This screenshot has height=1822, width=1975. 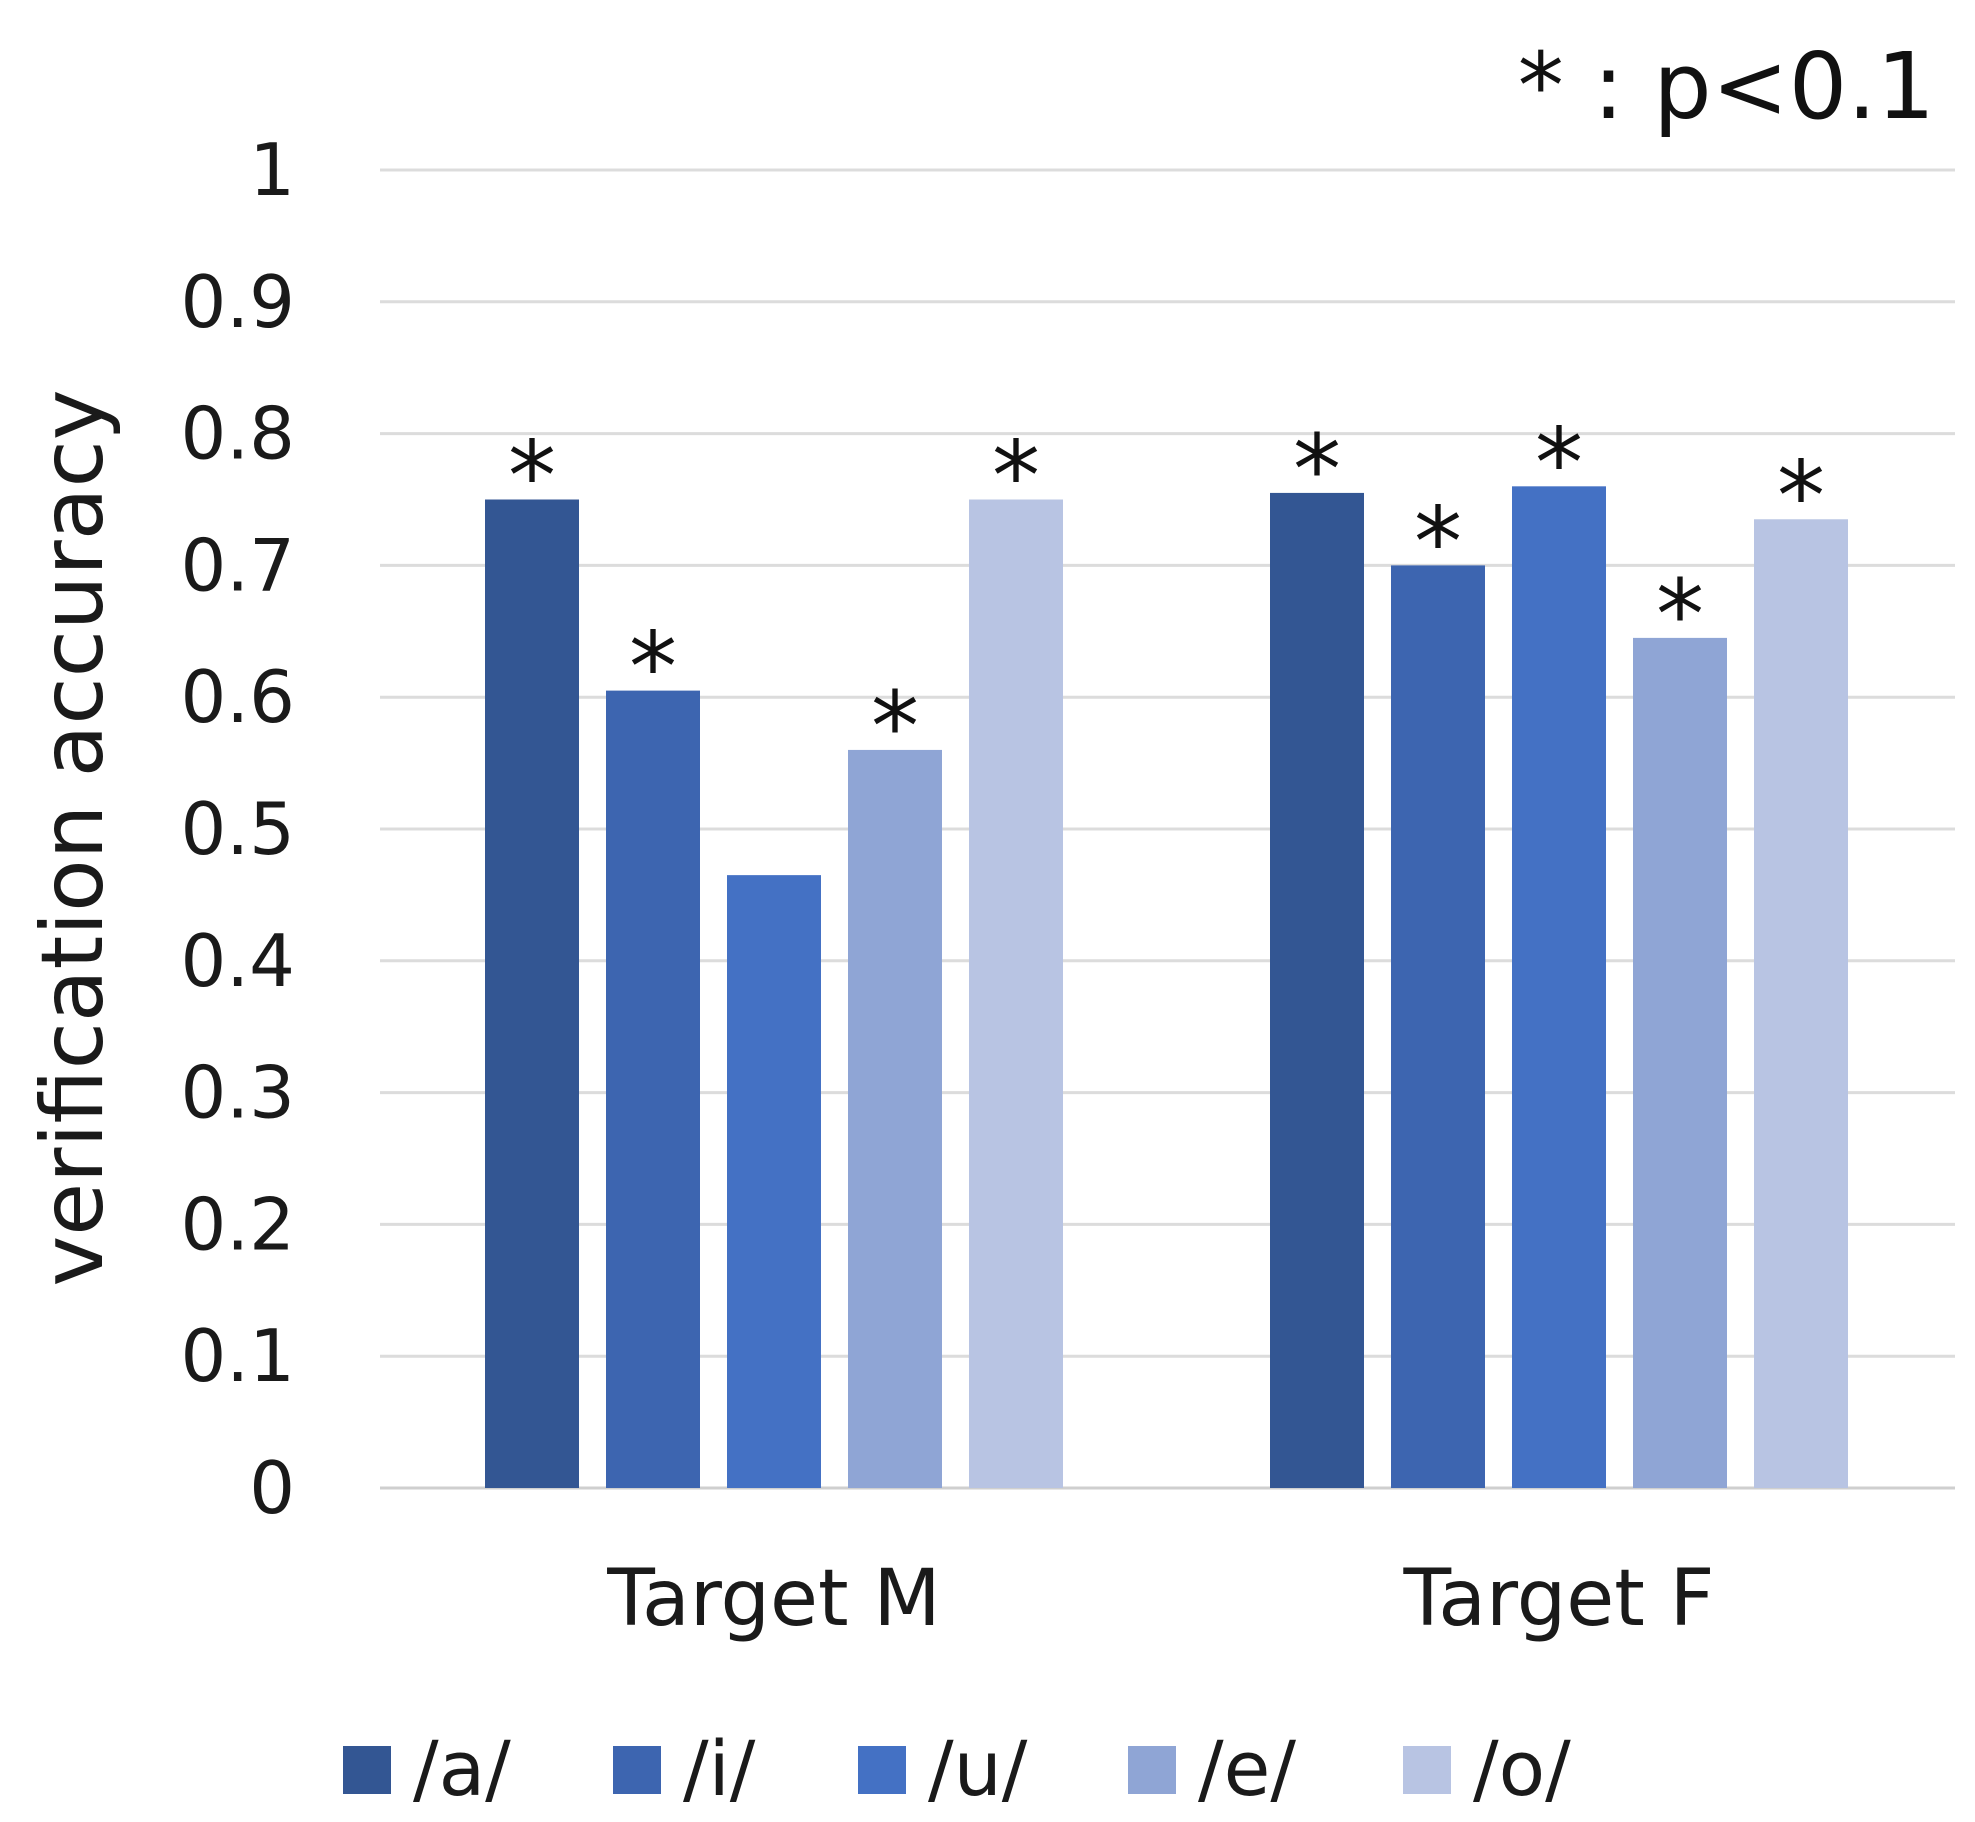 I want to click on x-axis-categories: Target M Target F, so click(x=1160, y=1599).